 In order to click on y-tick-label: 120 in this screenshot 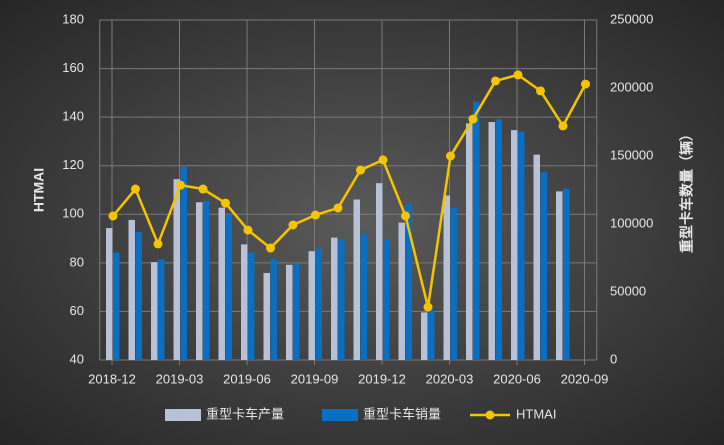, I will do `click(73, 164)`.